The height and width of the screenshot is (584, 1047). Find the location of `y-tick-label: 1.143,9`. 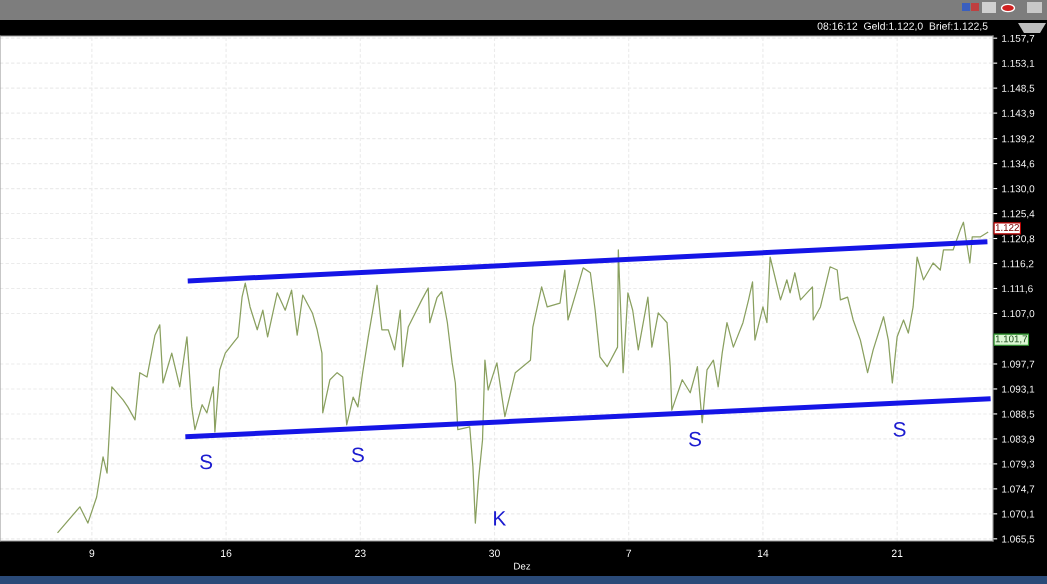

y-tick-label: 1.143,9 is located at coordinates (1018, 114).